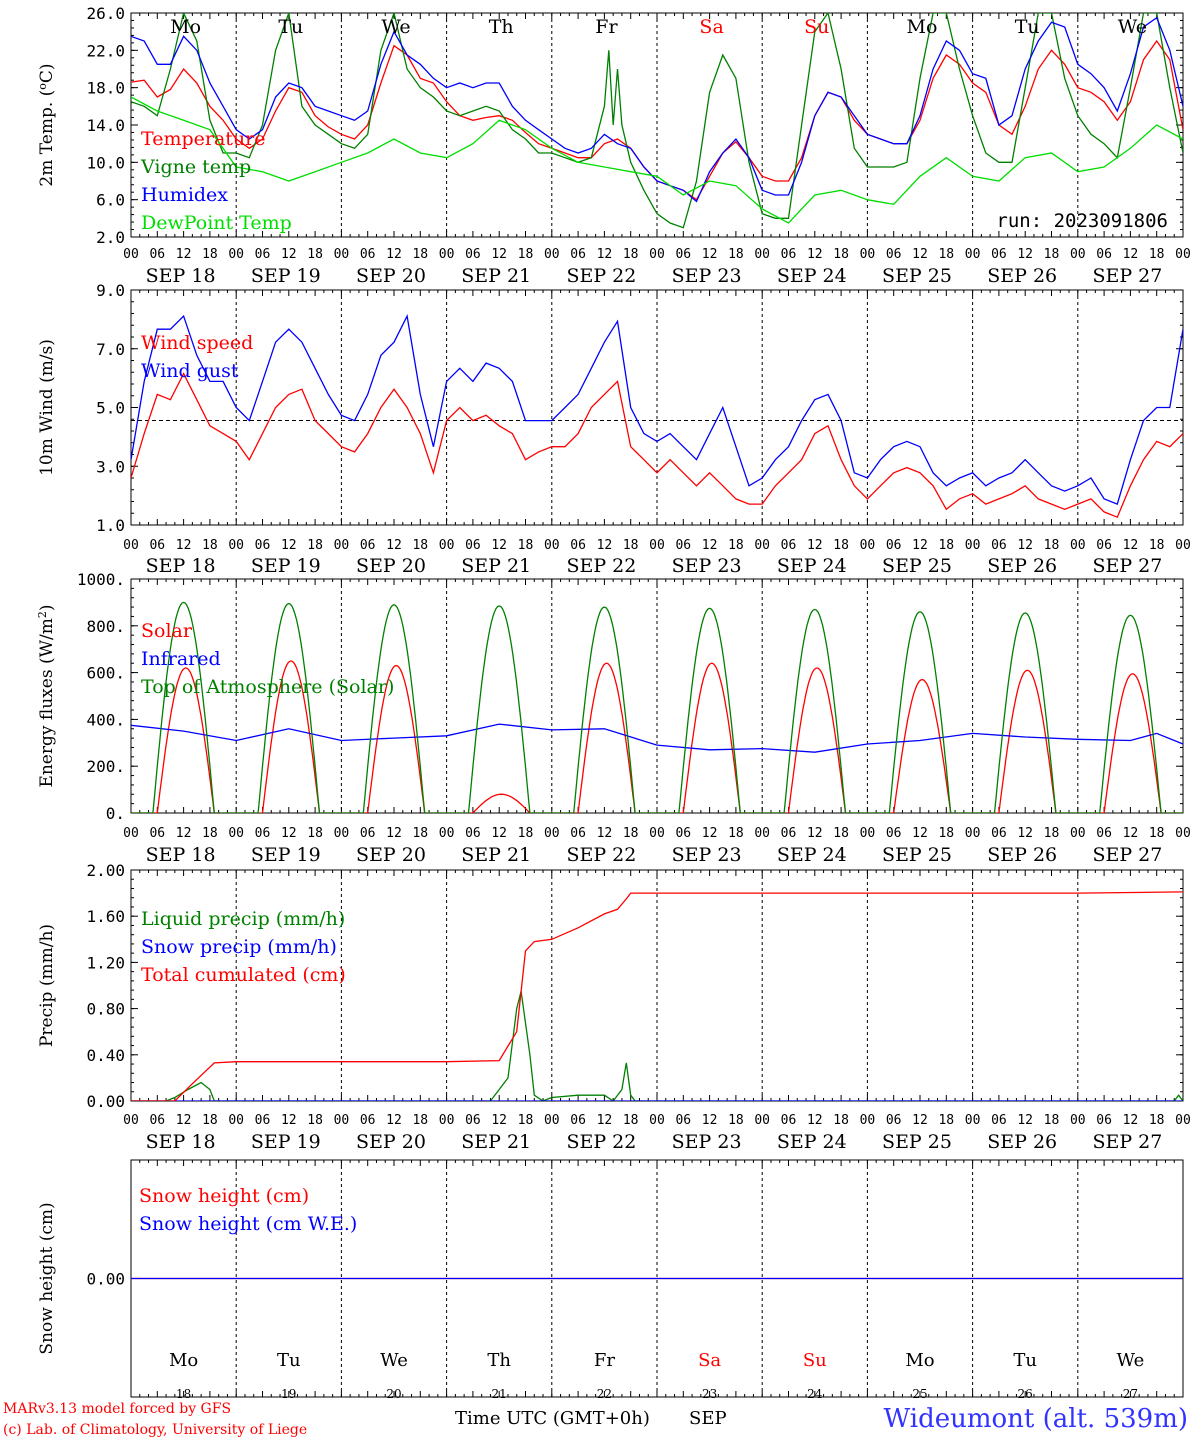  What do you see at coordinates (393, 1394) in the screenshot?
I see `day-number-label: 20` at bounding box center [393, 1394].